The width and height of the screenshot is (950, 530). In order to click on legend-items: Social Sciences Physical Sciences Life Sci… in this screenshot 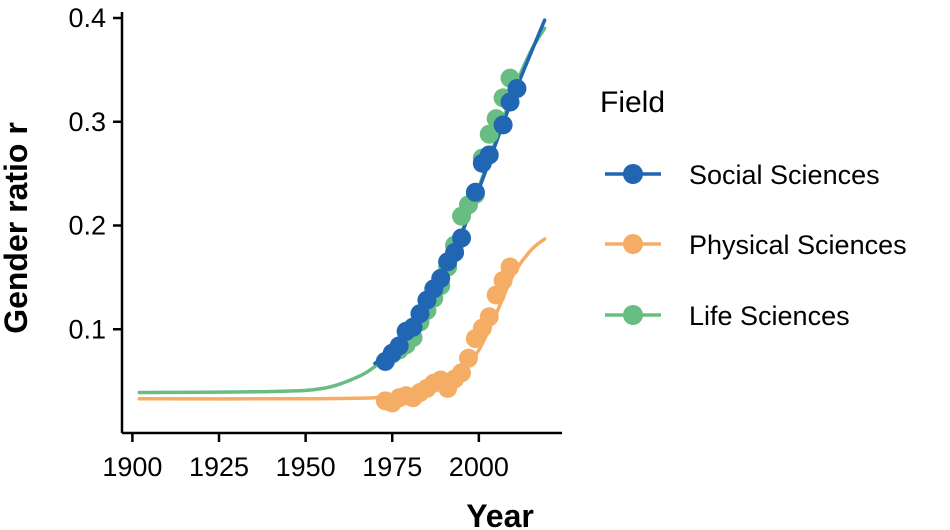, I will do `click(756, 245)`.